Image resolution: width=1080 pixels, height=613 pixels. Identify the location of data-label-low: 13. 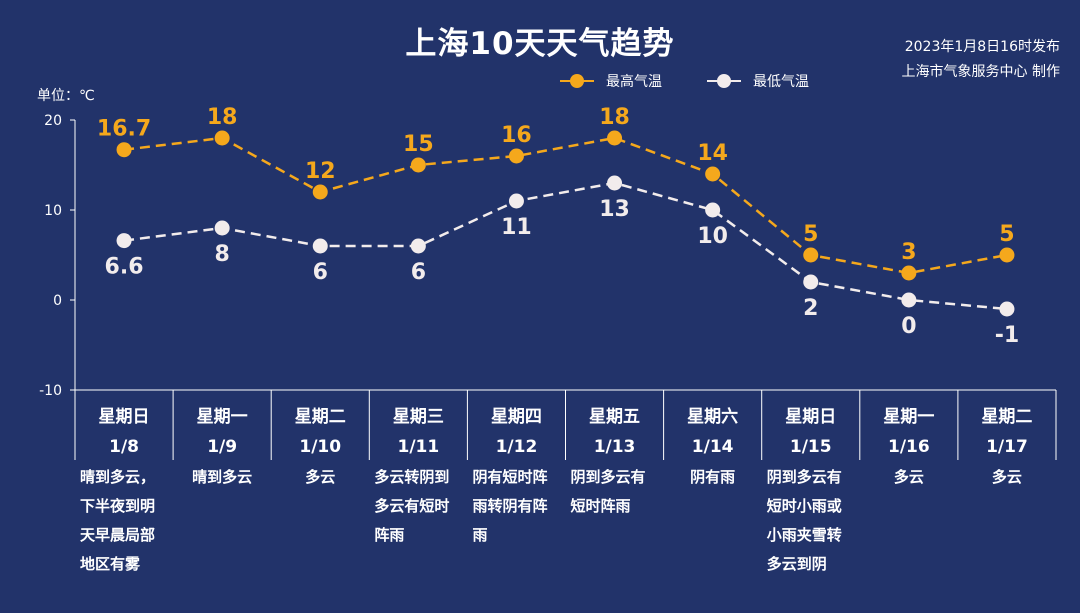
(614, 209).